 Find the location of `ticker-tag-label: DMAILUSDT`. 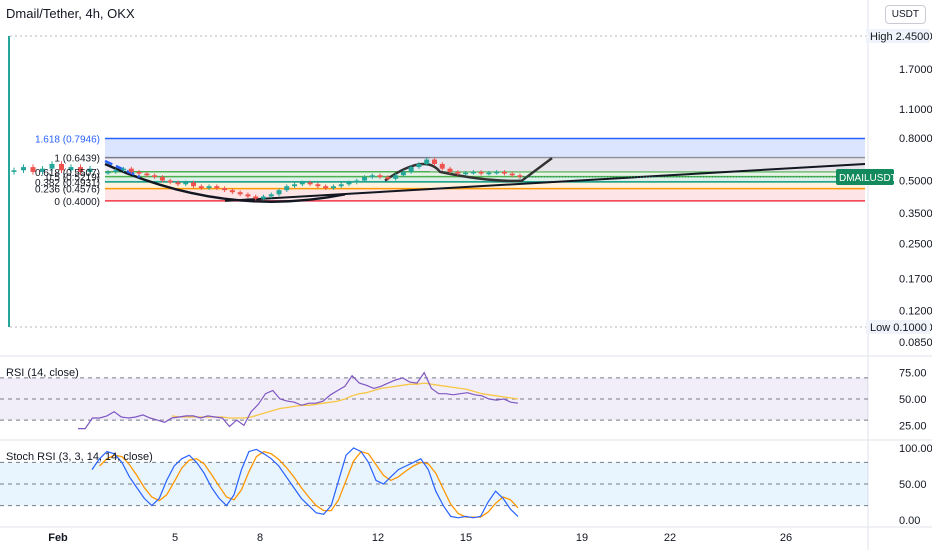

ticker-tag-label: DMAILUSDT is located at coordinates (868, 178).